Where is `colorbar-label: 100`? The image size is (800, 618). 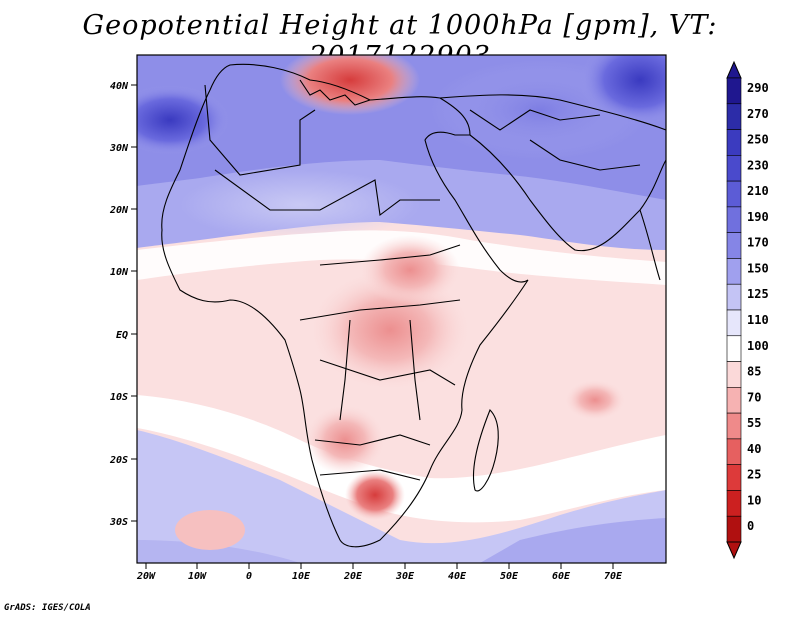
colorbar-label: 100 is located at coordinates (758, 346).